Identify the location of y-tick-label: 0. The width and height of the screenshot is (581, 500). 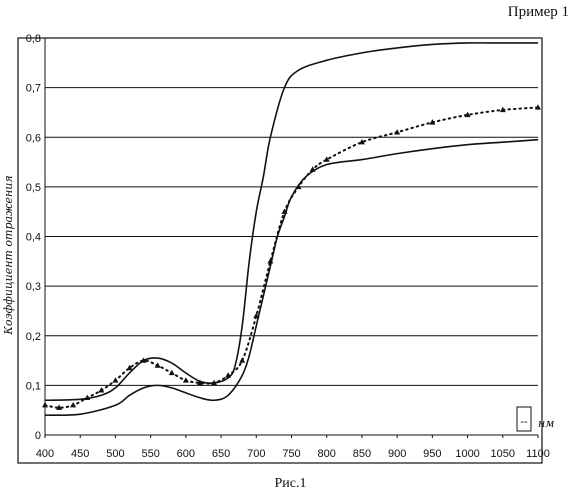
(38, 436).